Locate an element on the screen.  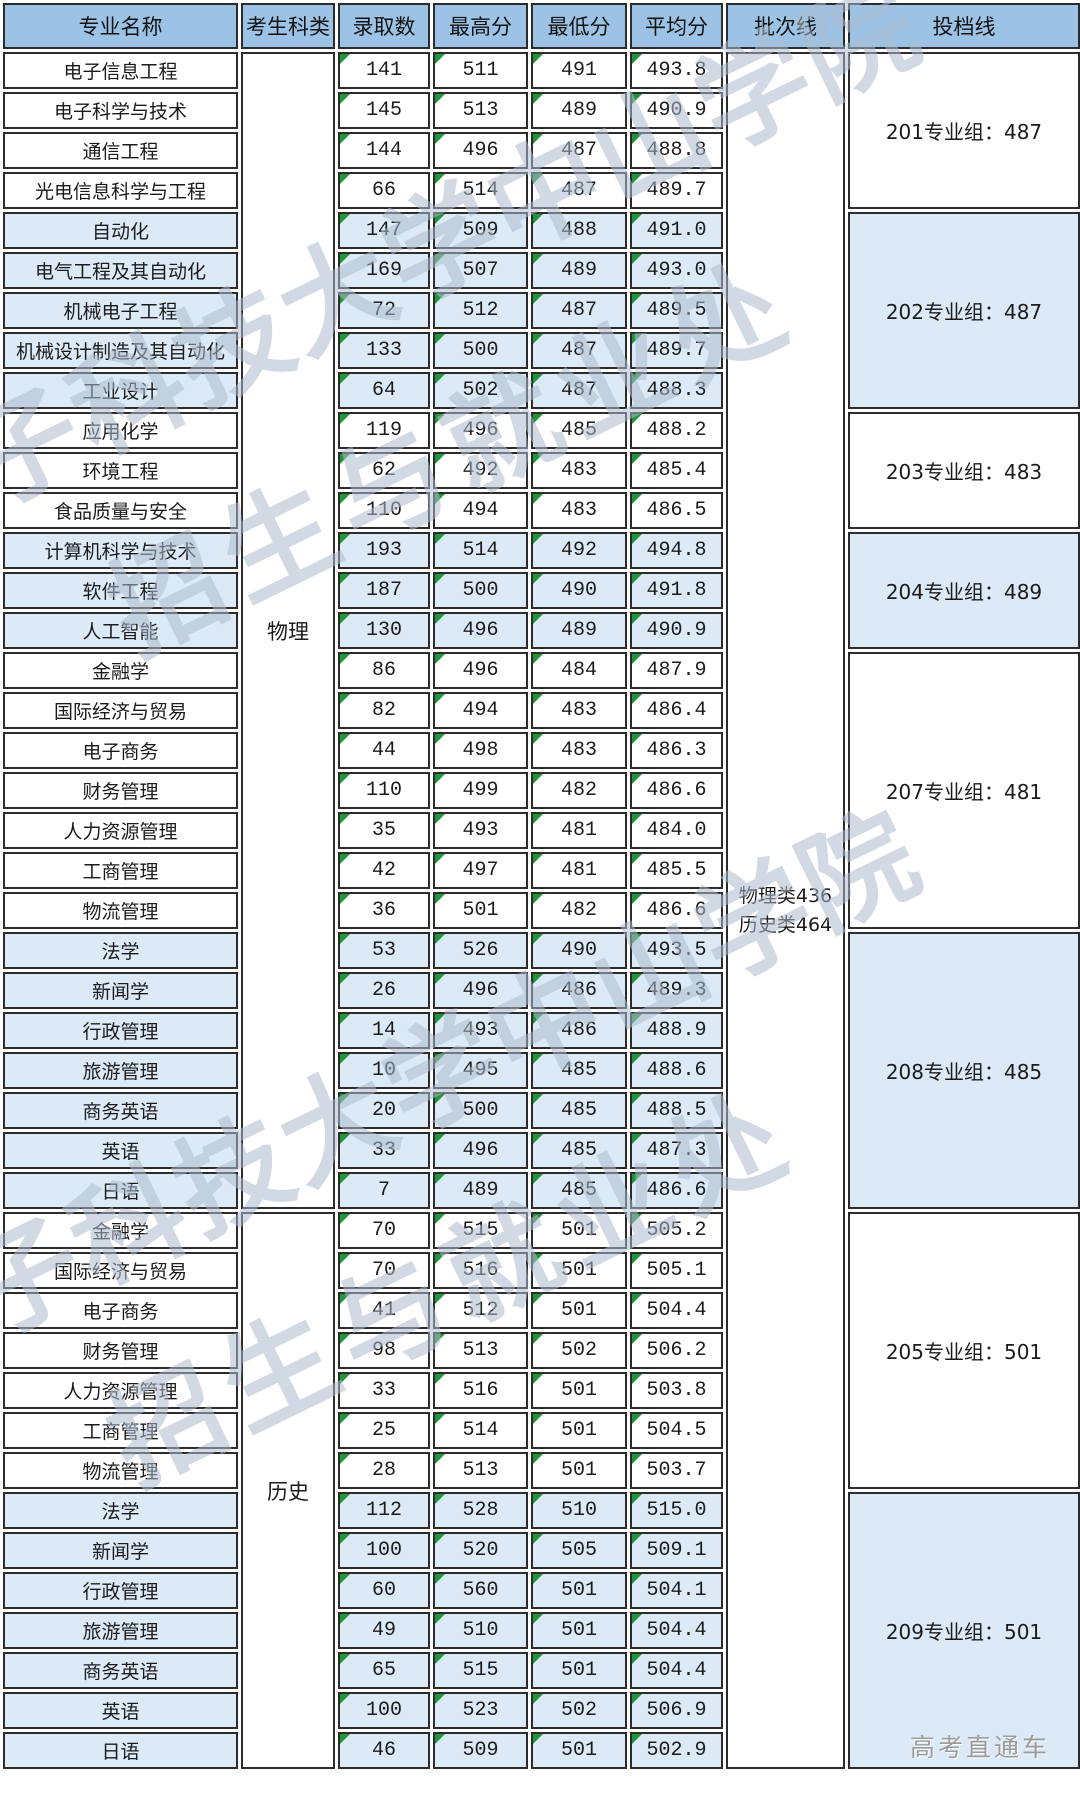
admit-count-cell: 98 is located at coordinates (384, 1350).